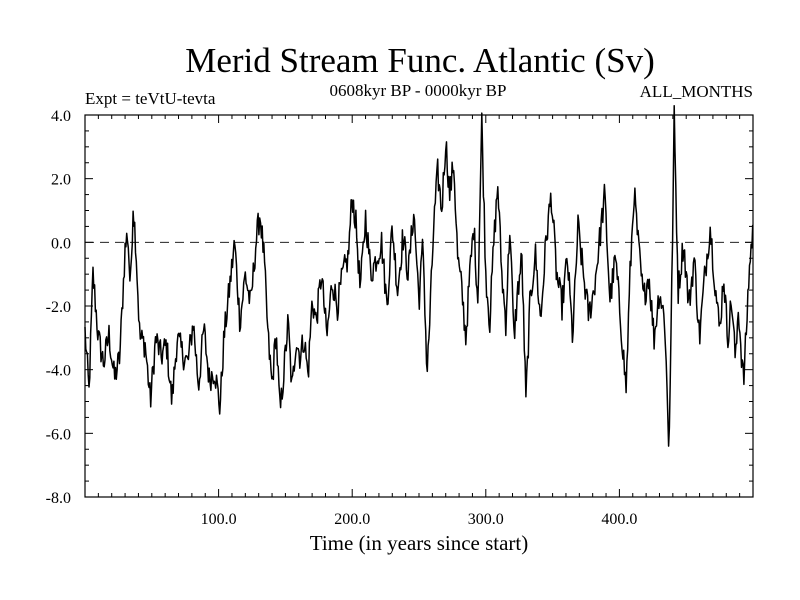 The image size is (800, 600). Describe the element at coordinates (58, 371) in the screenshot. I see `y-tick-label: -4.0` at that location.